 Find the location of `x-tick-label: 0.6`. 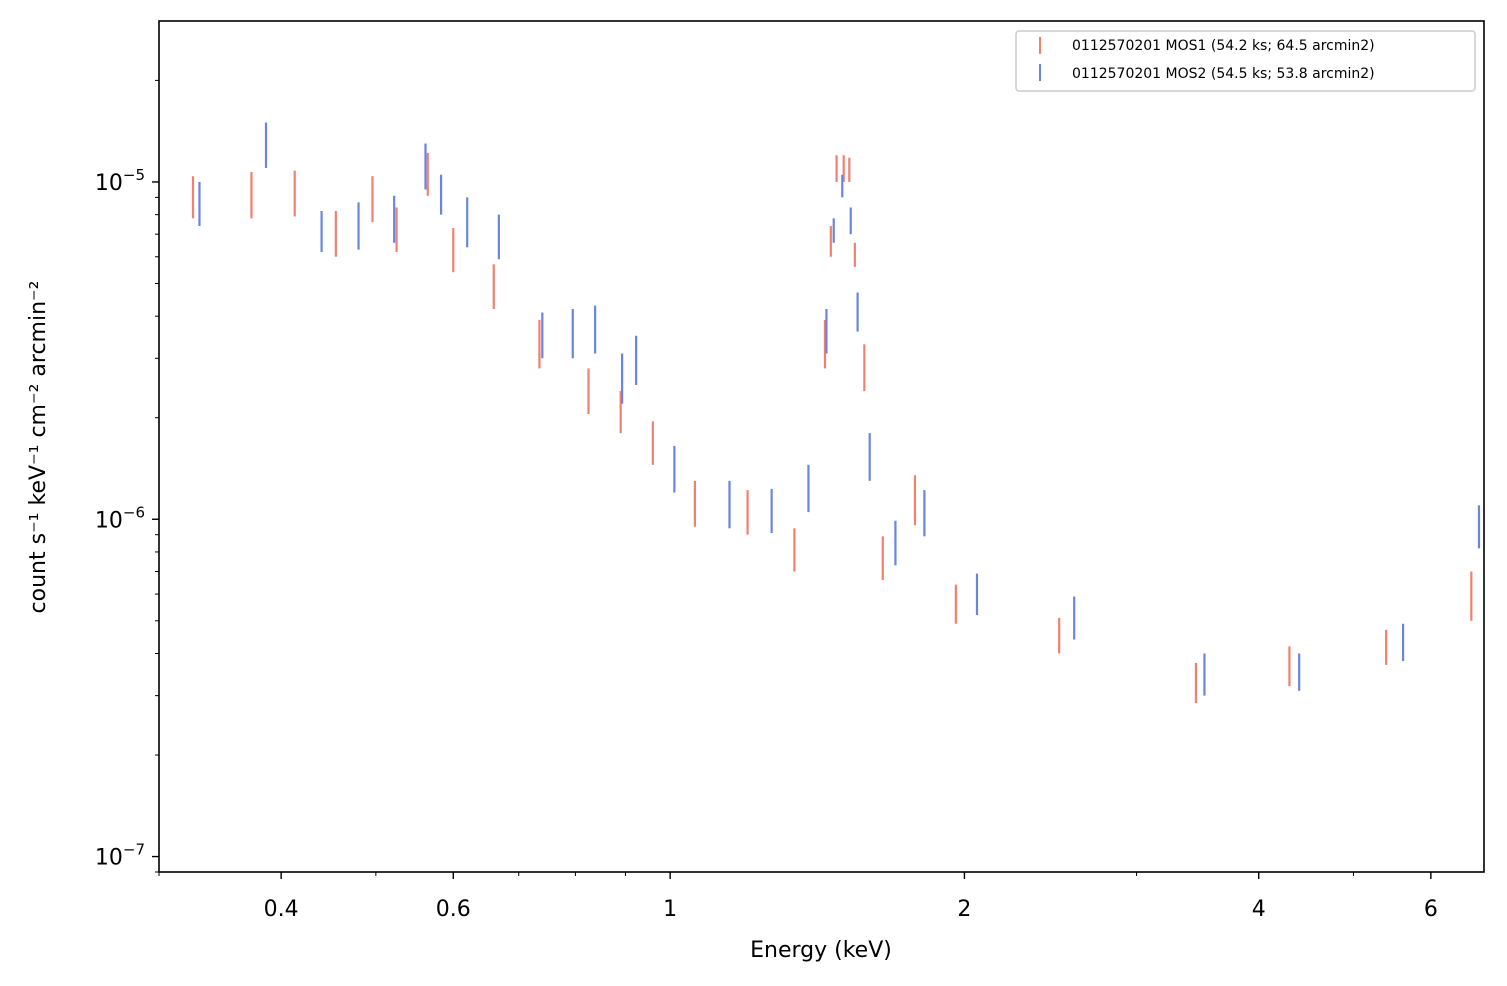

x-tick-label: 0.6 is located at coordinates (453, 909).